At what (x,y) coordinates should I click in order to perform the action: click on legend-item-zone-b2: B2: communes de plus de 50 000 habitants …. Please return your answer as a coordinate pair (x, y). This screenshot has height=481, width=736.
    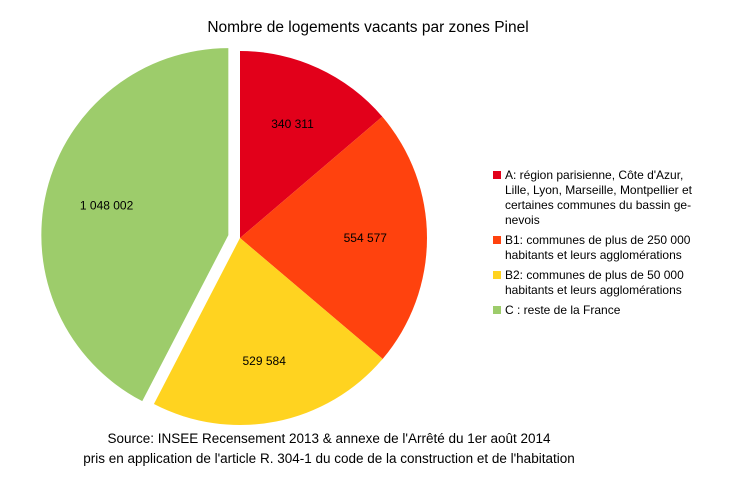
    Looking at the image, I should click on (611, 283).